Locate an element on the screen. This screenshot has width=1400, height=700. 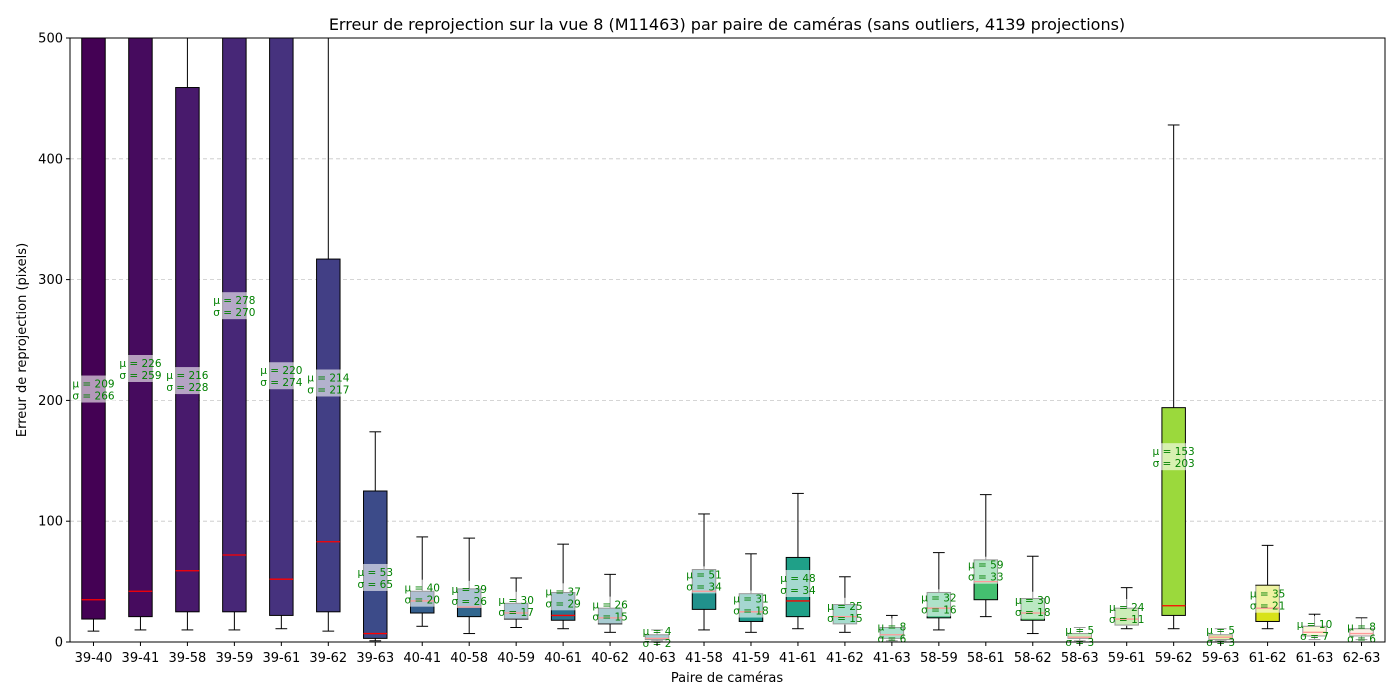
stat-label: µ = 39σ = 26 is located at coordinates (469, 594).